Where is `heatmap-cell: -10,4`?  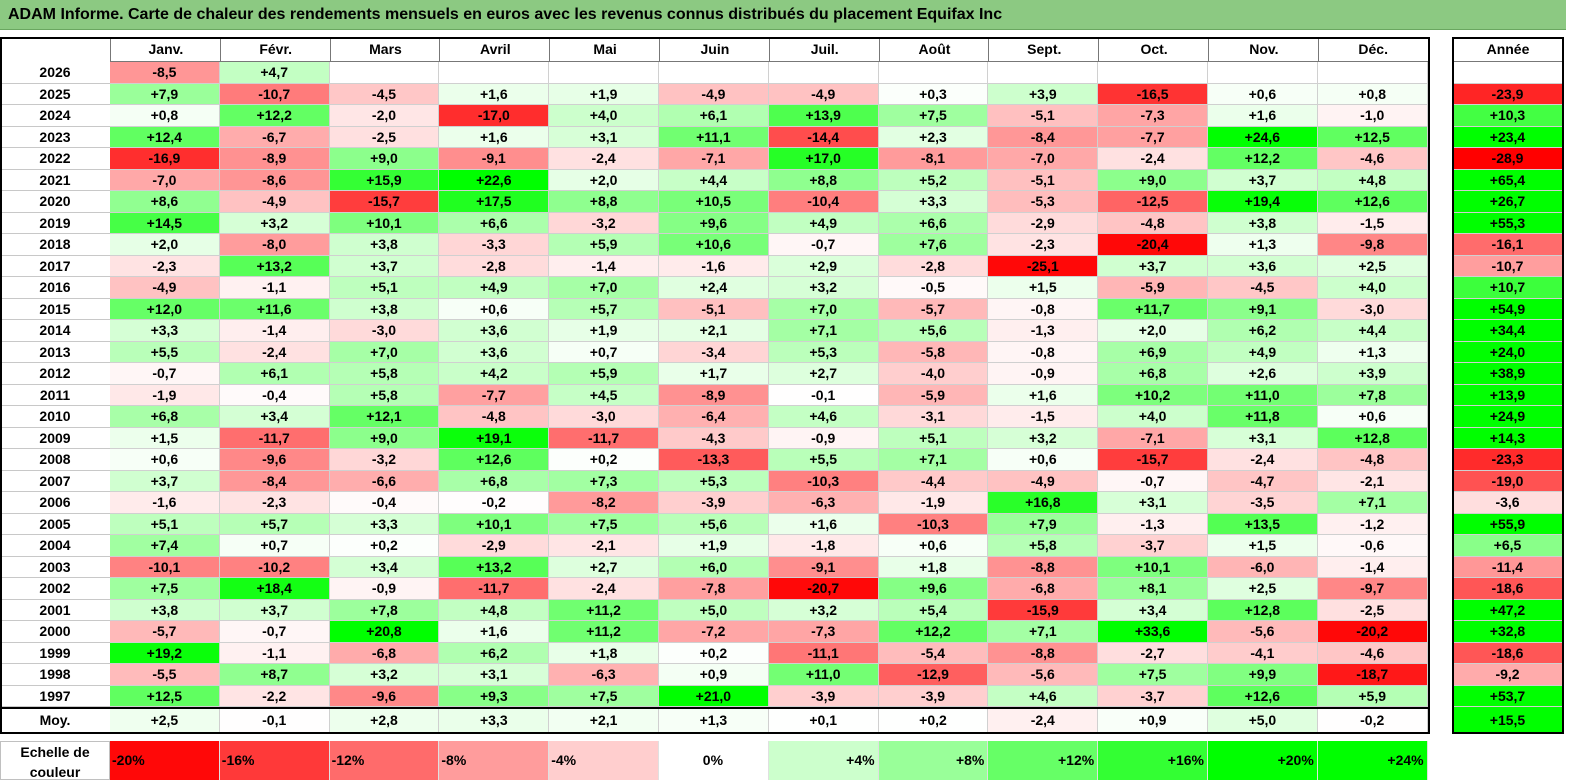 heatmap-cell: -10,4 is located at coordinates (823, 202).